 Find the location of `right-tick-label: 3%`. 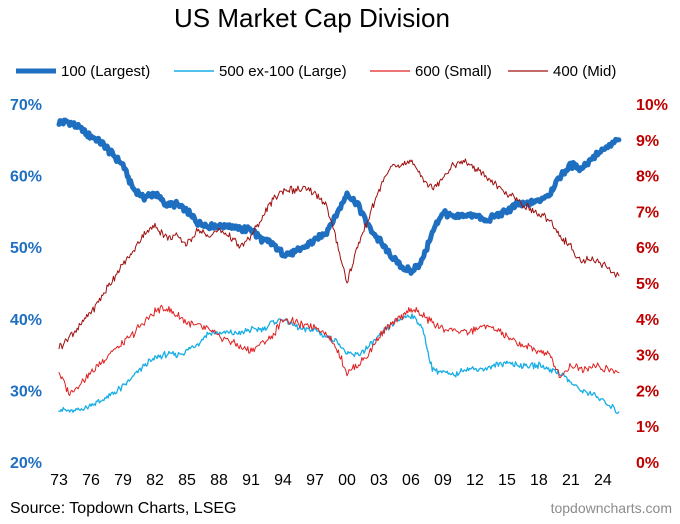

right-tick-label: 3% is located at coordinates (647, 356).